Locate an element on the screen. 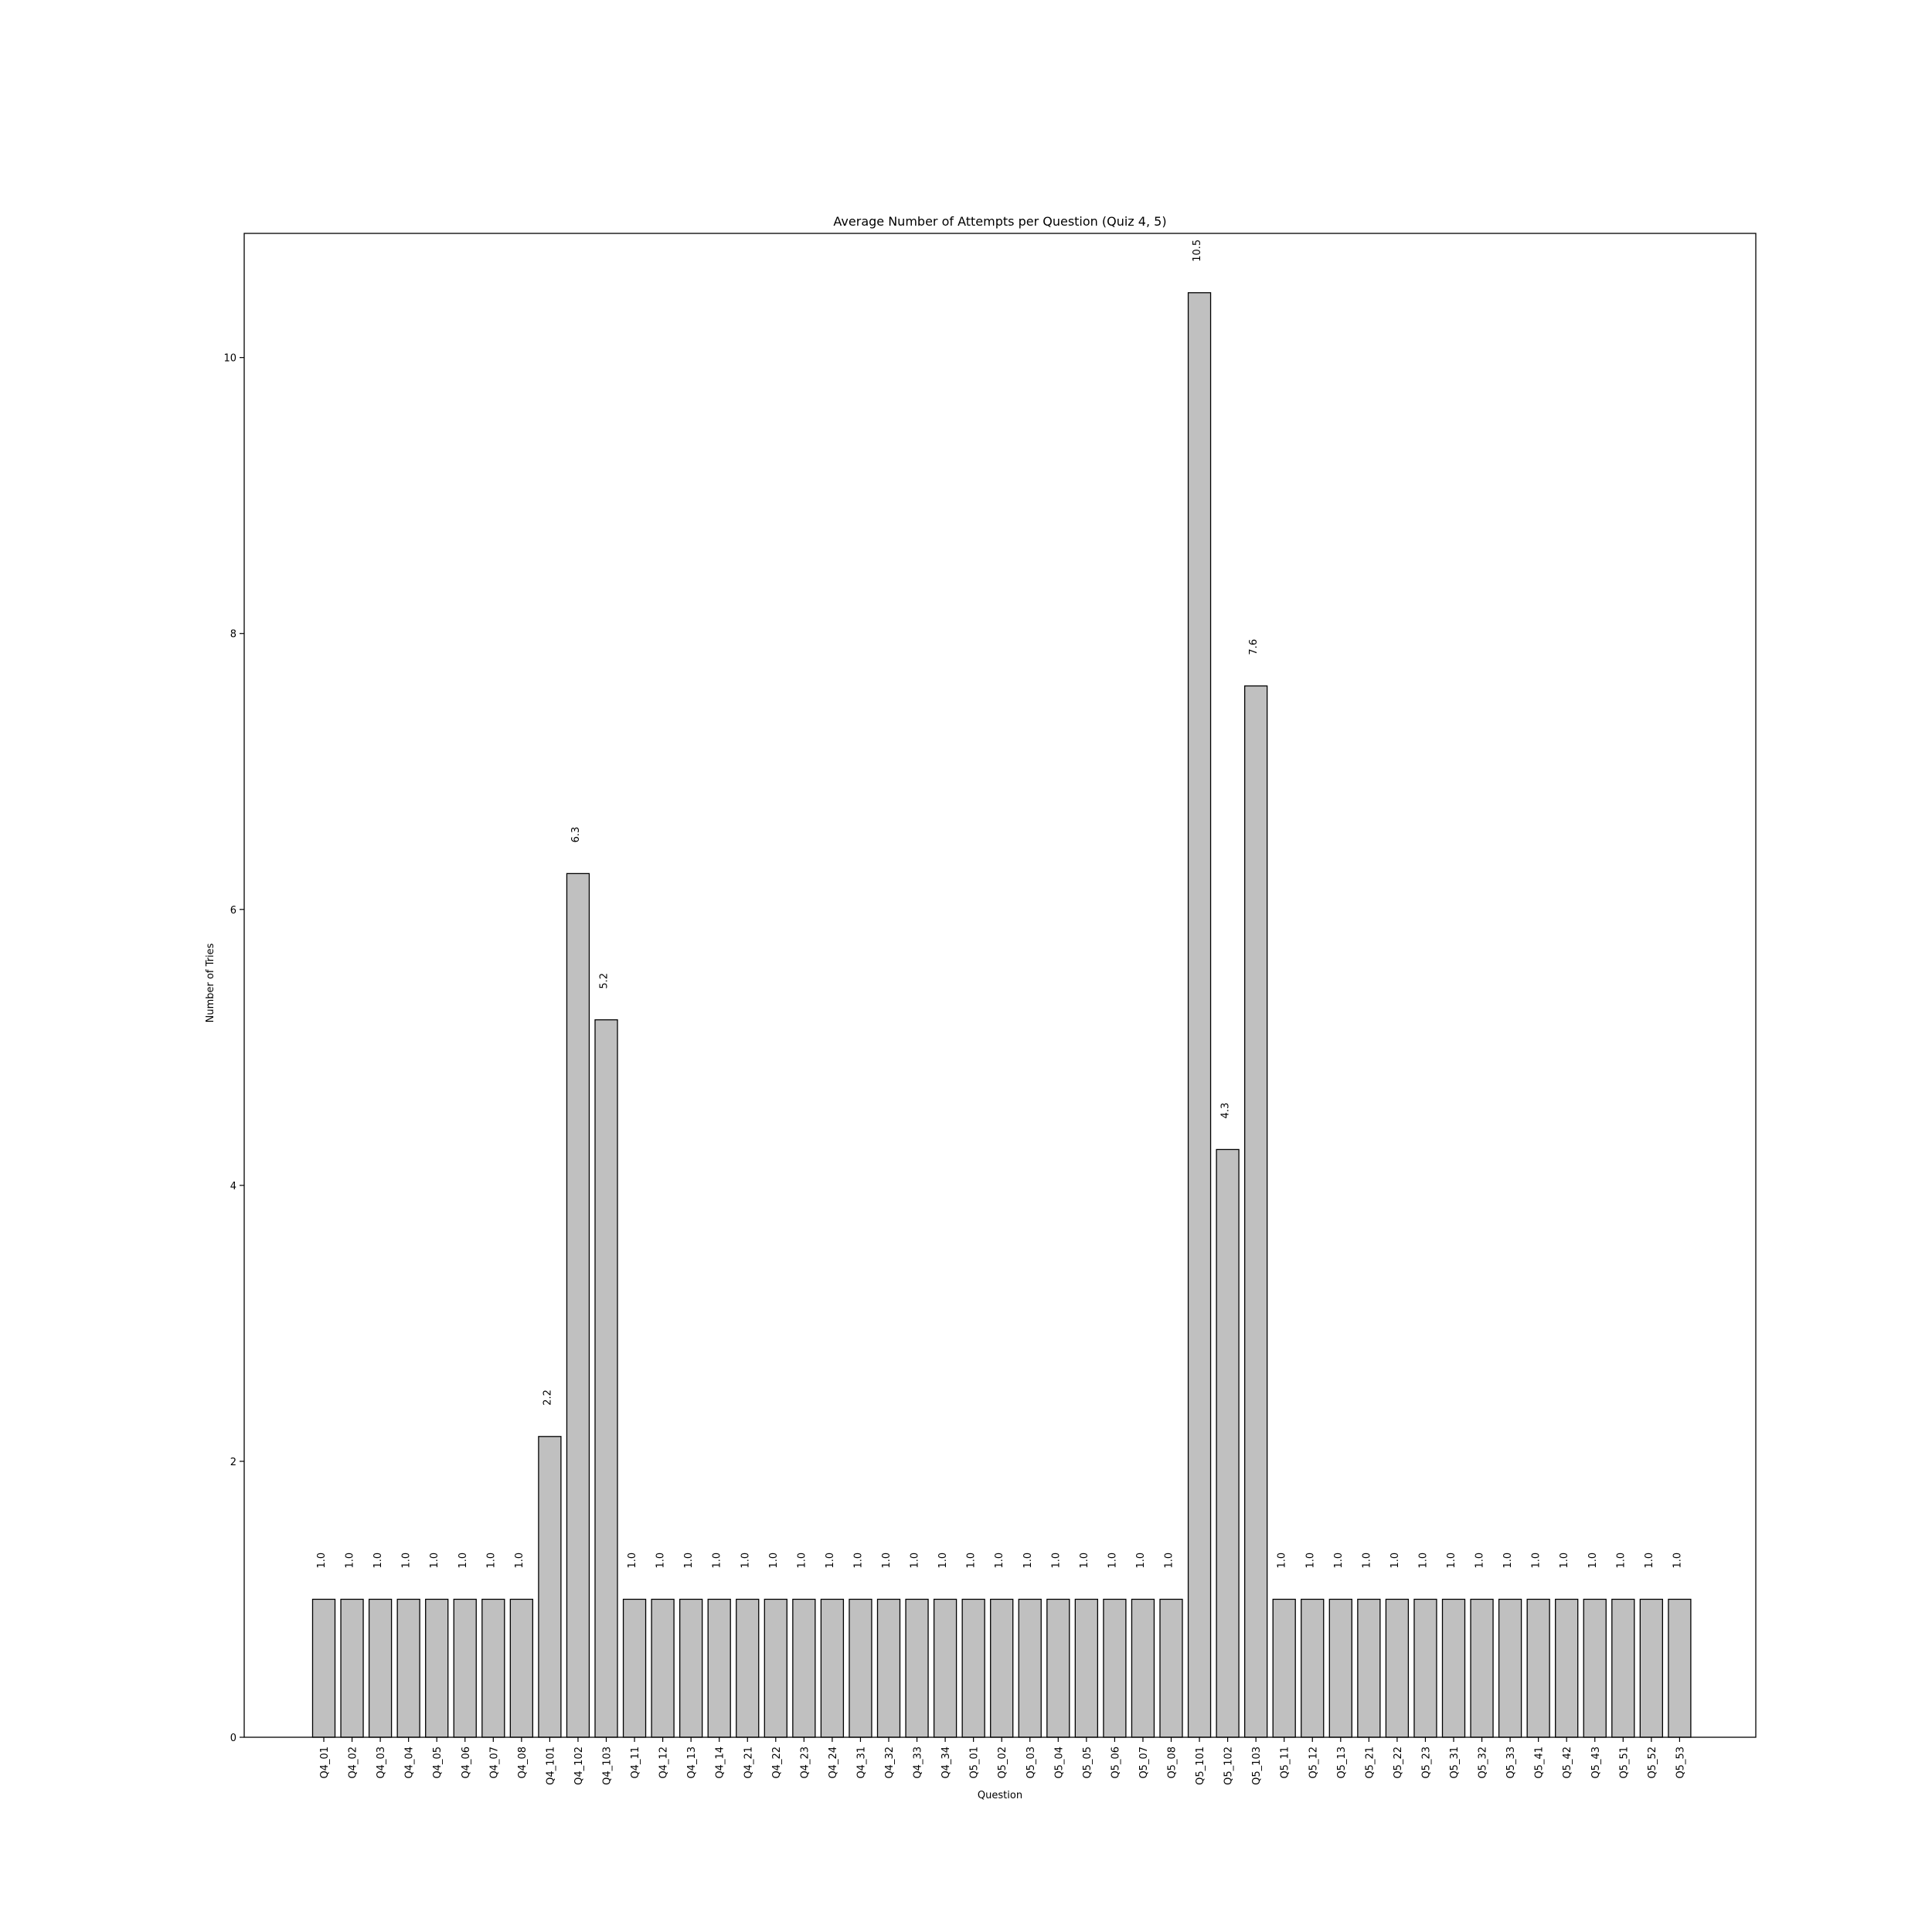 This screenshot has height=1932, width=1932. x-tick-label: Q4_13 is located at coordinates (692, 1763).